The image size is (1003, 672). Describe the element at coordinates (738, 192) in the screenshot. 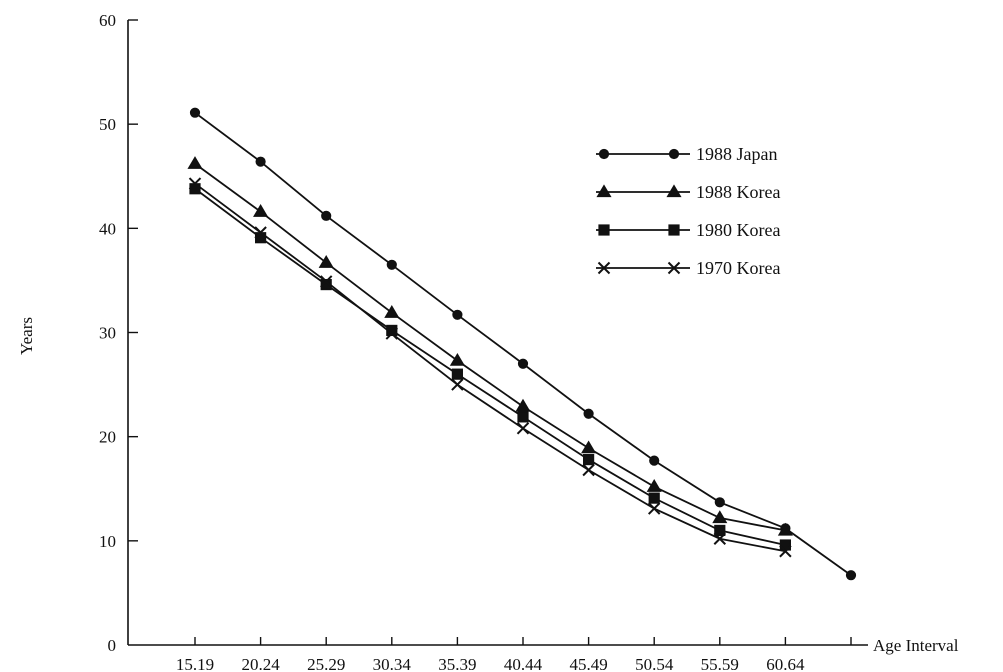

I see `legend-label: 1988 Korea` at that location.